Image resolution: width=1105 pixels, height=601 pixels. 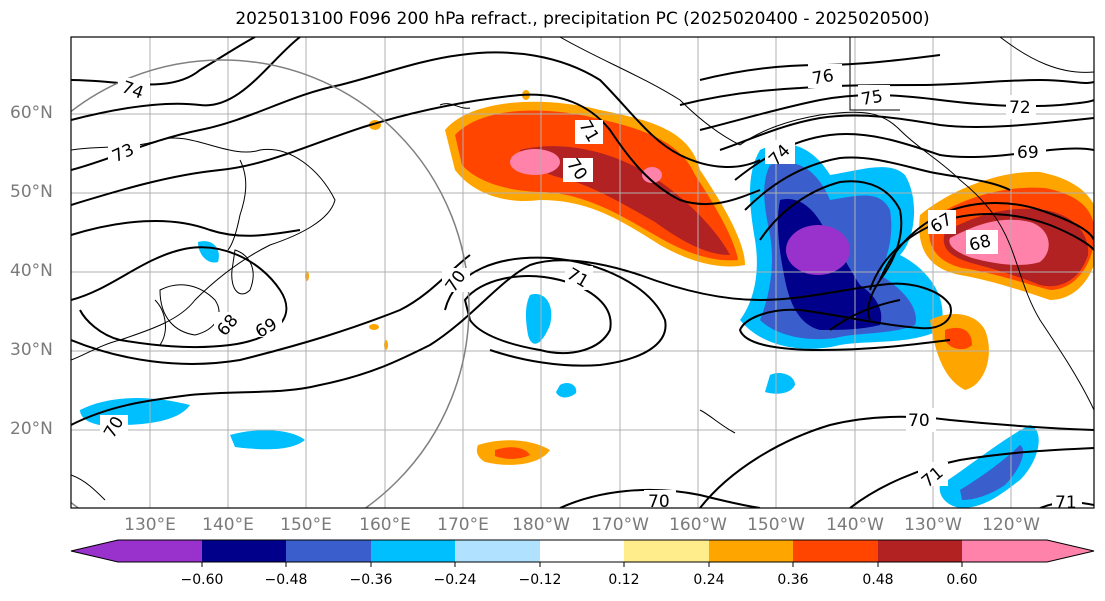 I want to click on lon-label-170w: 170°W, so click(x=620, y=525).